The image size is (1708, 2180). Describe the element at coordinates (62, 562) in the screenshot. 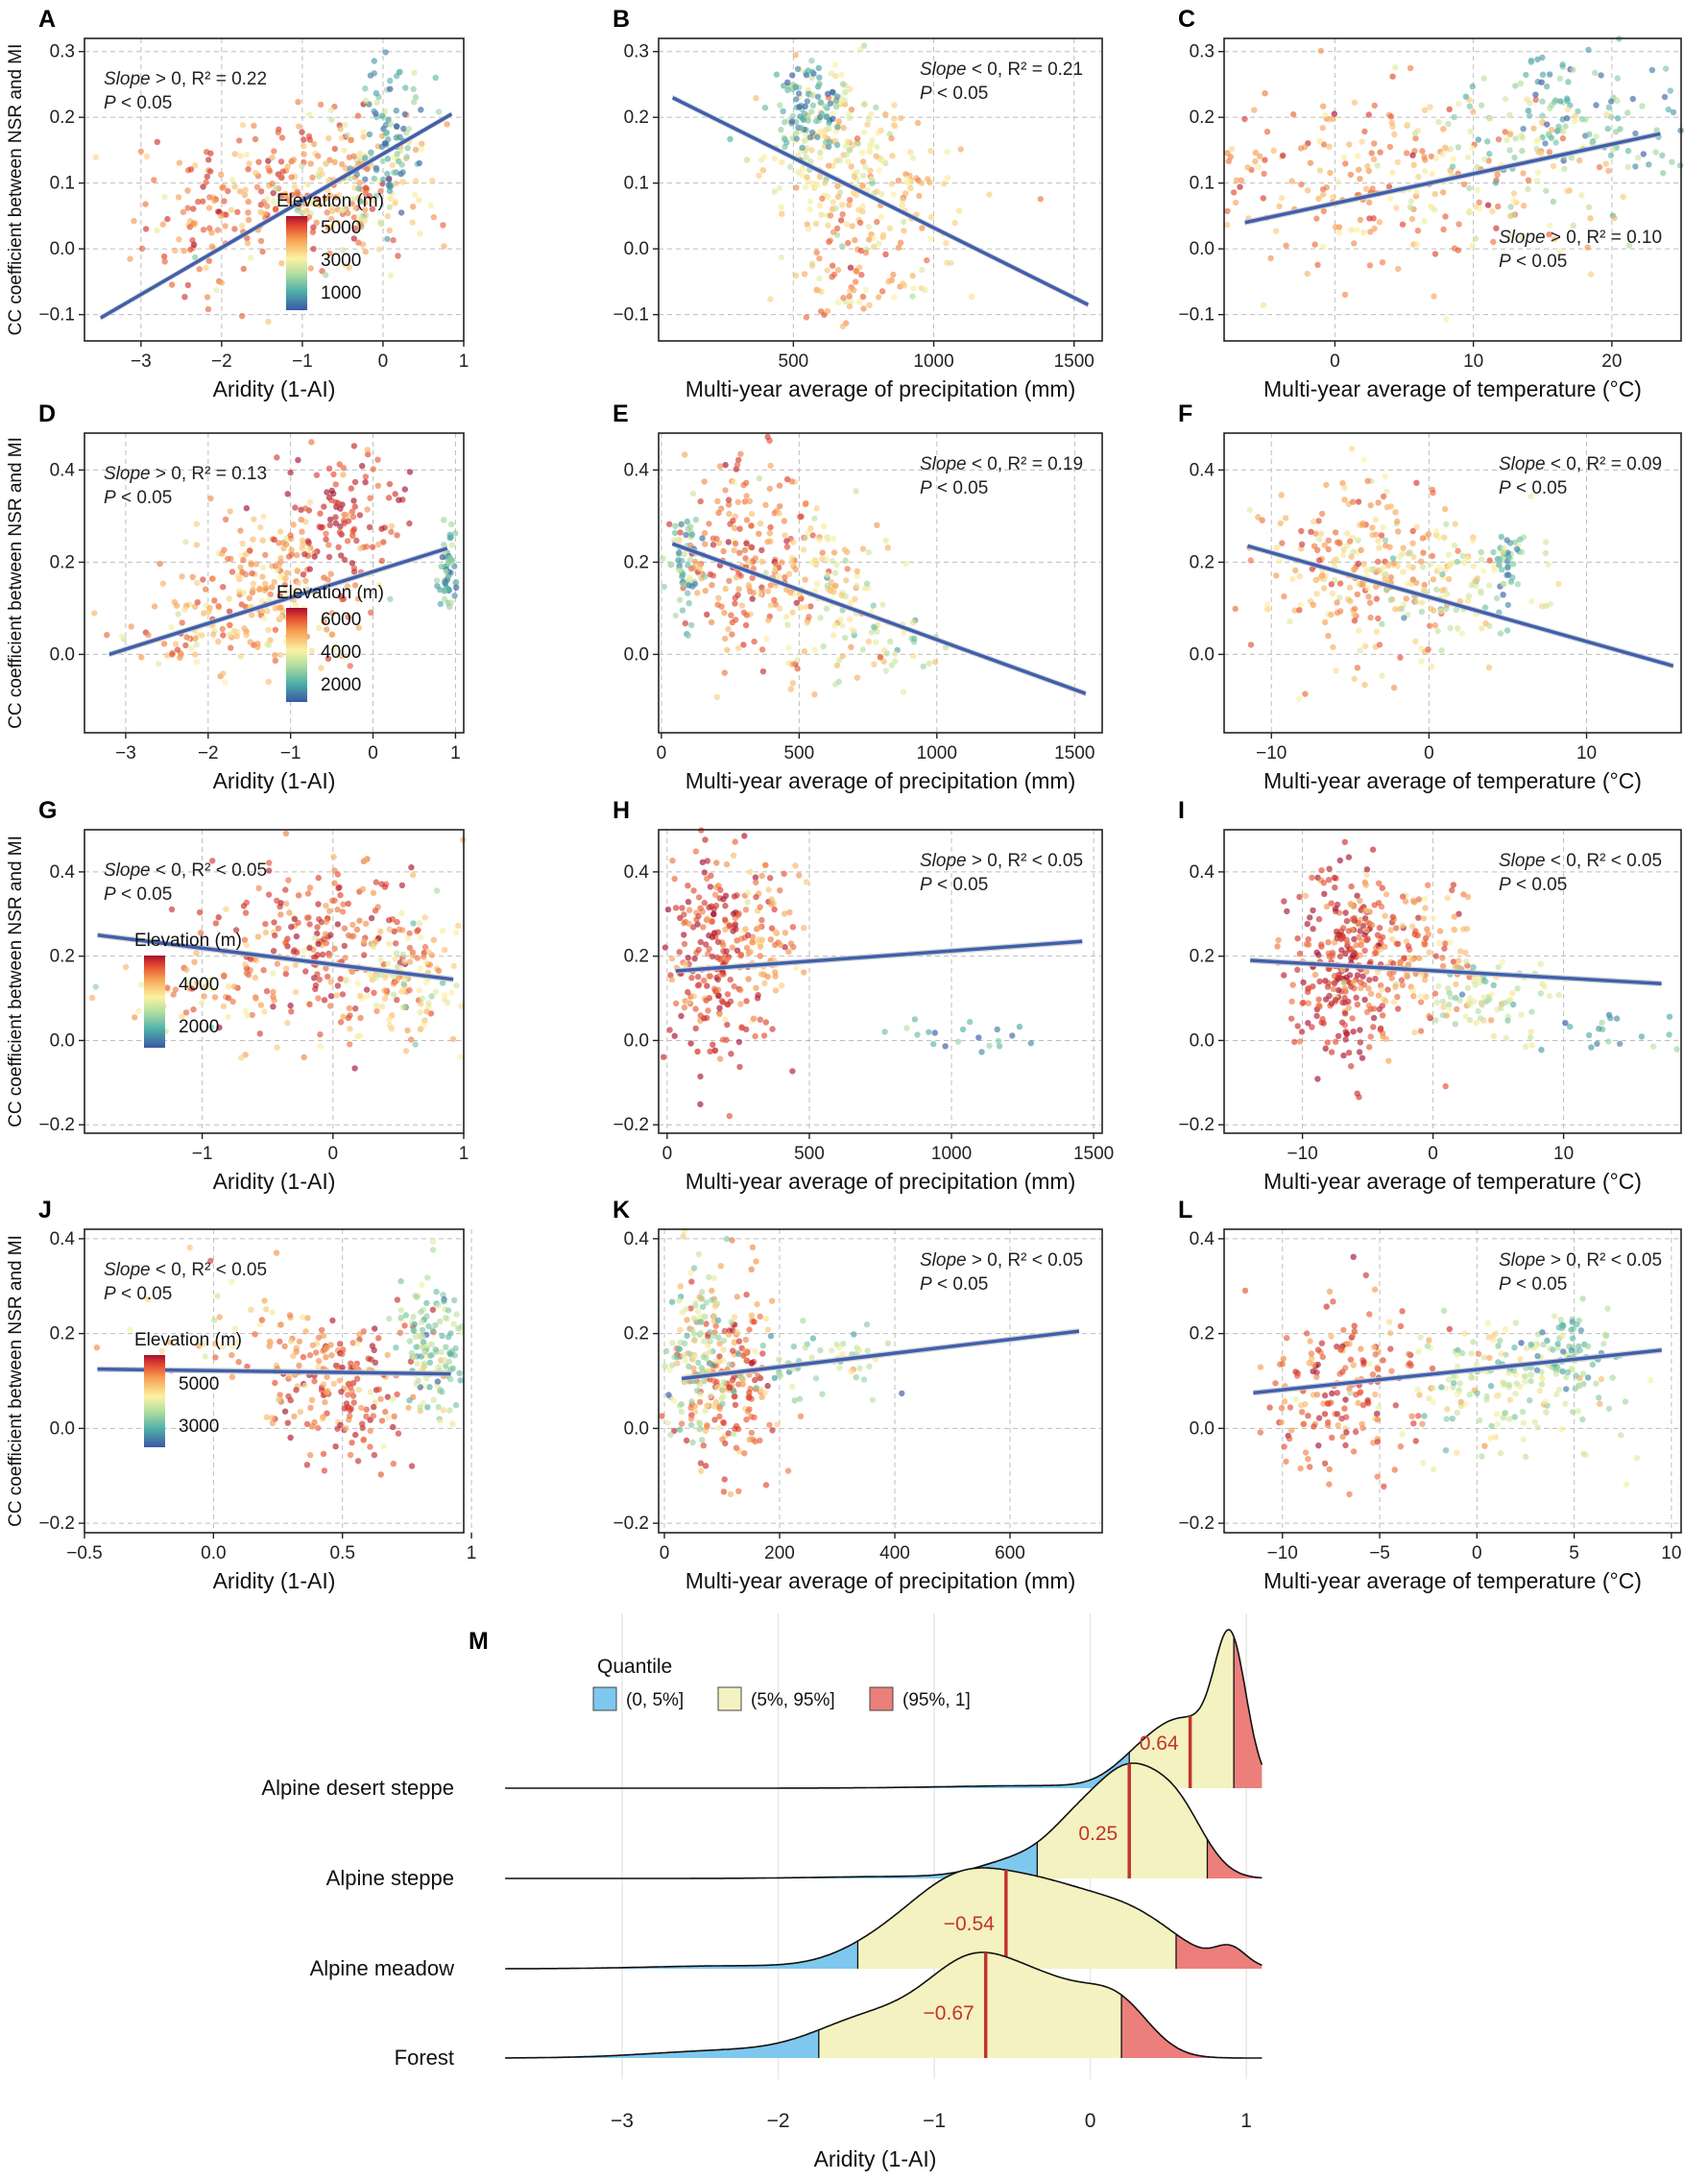

I see `y-tick-label: 0.2` at that location.